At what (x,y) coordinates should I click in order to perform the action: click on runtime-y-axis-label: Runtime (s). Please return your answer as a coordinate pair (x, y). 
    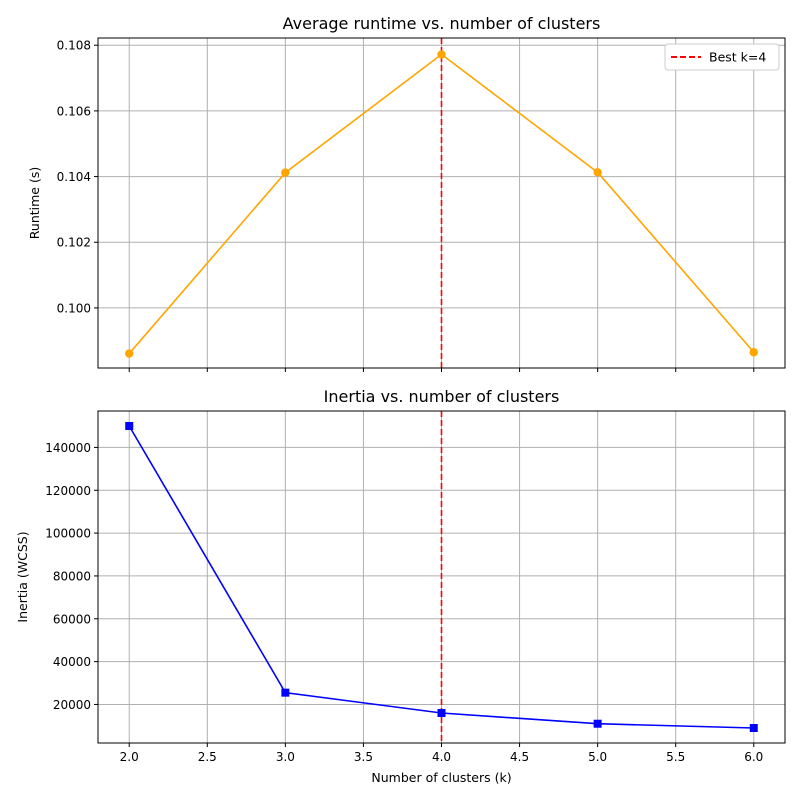
    Looking at the image, I should click on (34, 203).